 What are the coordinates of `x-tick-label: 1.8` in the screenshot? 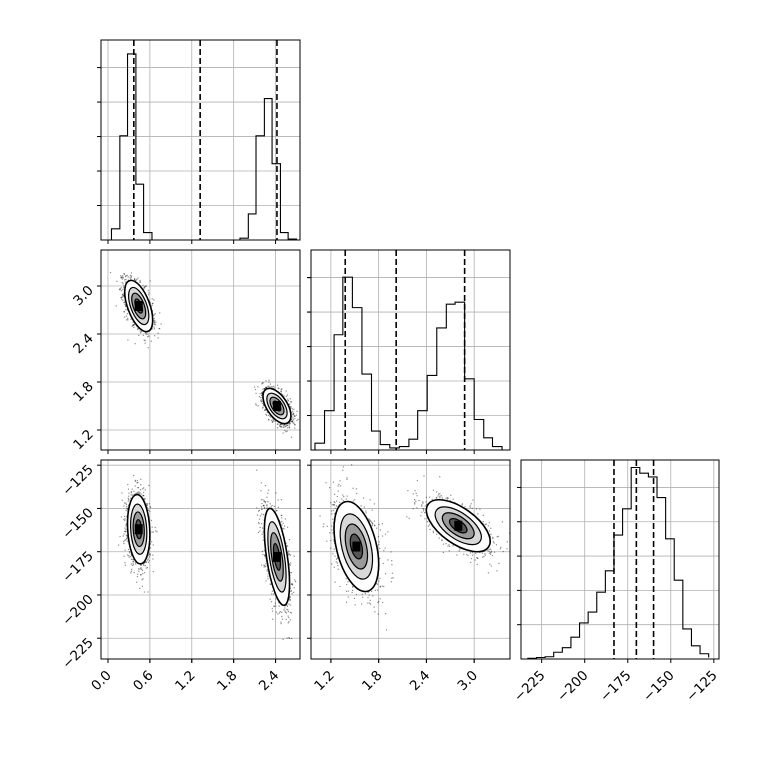 It's located at (372, 681).